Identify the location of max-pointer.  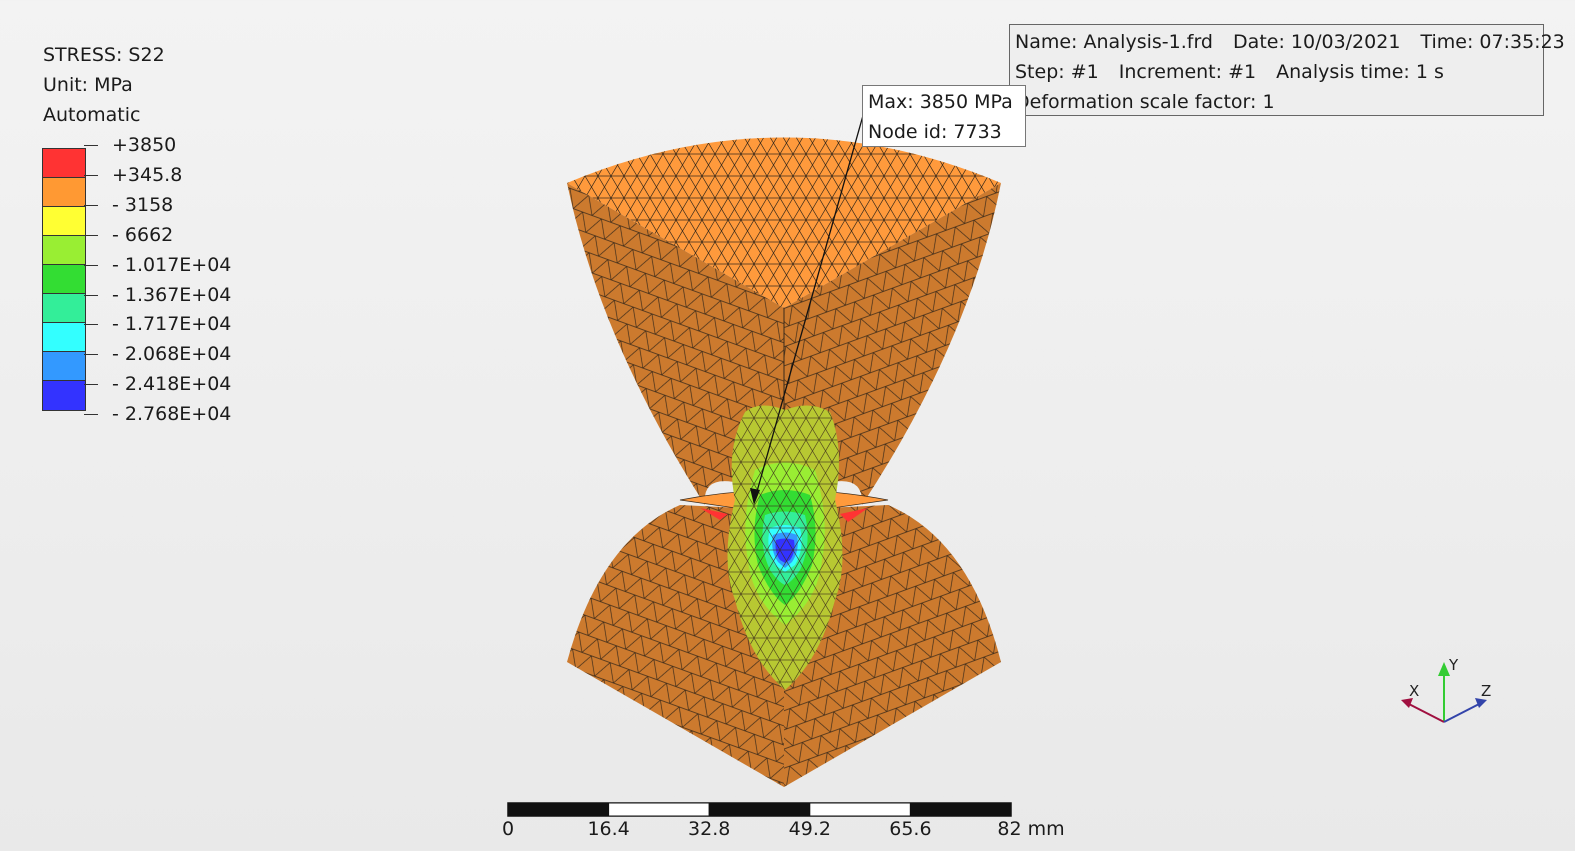
(807, 308).